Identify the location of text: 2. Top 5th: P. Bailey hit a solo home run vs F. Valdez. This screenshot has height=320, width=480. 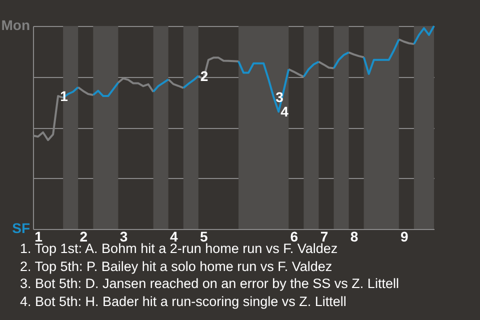
(177, 266).